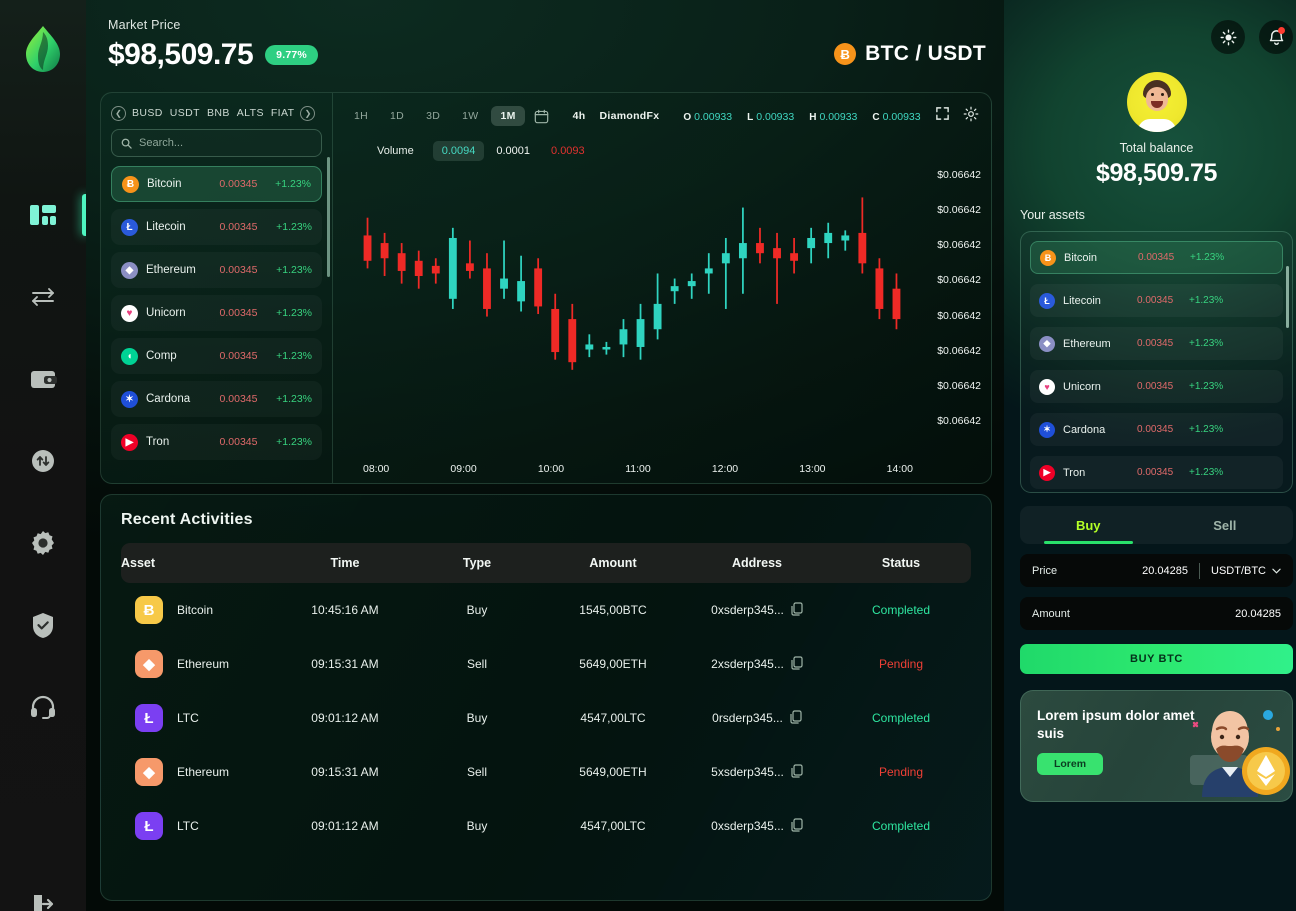 The image size is (1296, 911). Describe the element at coordinates (1156, 102) in the screenshot. I see `user-avatar` at that location.